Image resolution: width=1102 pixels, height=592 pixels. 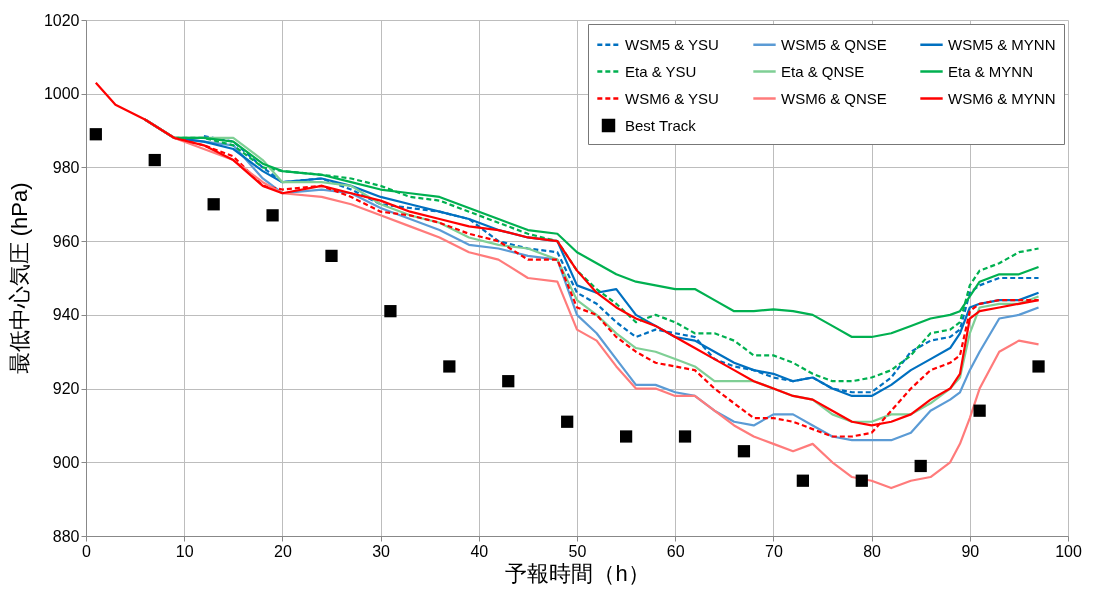 What do you see at coordinates (61, 94) in the screenshot?
I see `y-tick-label: 1000` at bounding box center [61, 94].